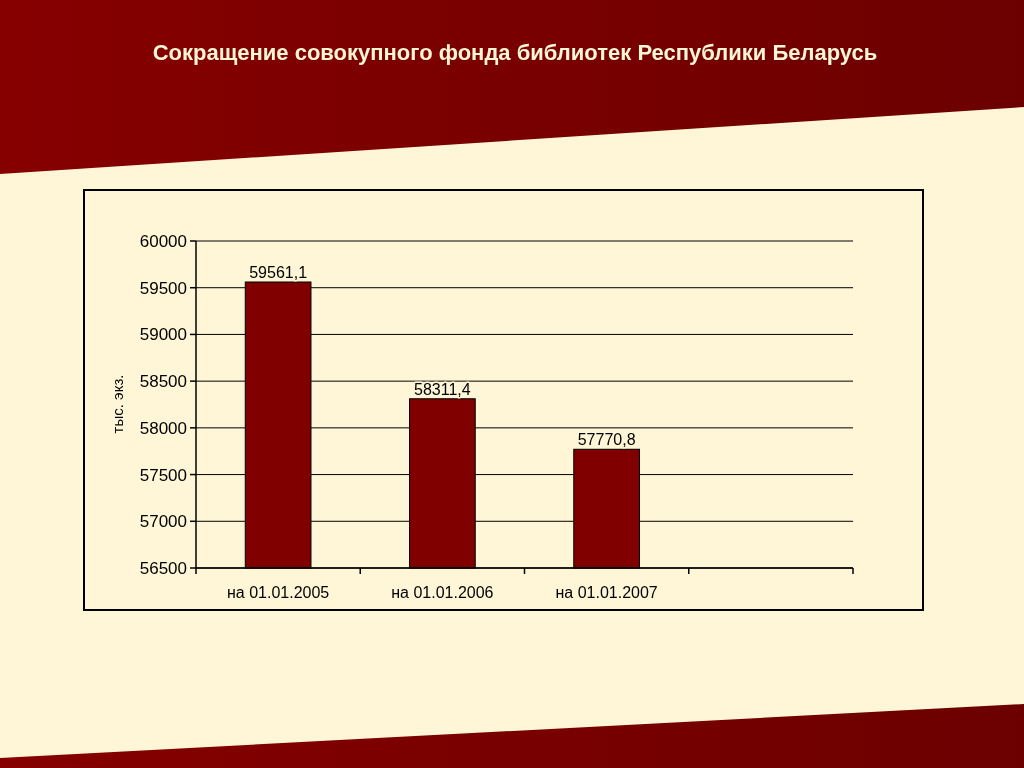 This screenshot has width=1024, height=768. I want to click on y-tick-label: 59000, so click(163, 335).